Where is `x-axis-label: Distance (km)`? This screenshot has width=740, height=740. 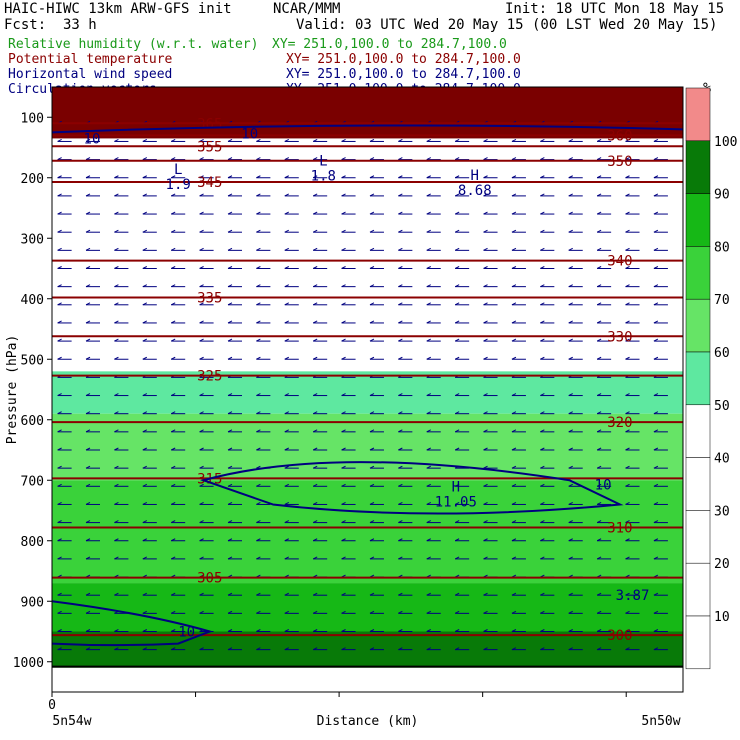 x-axis-label: Distance (km) is located at coordinates (368, 721).